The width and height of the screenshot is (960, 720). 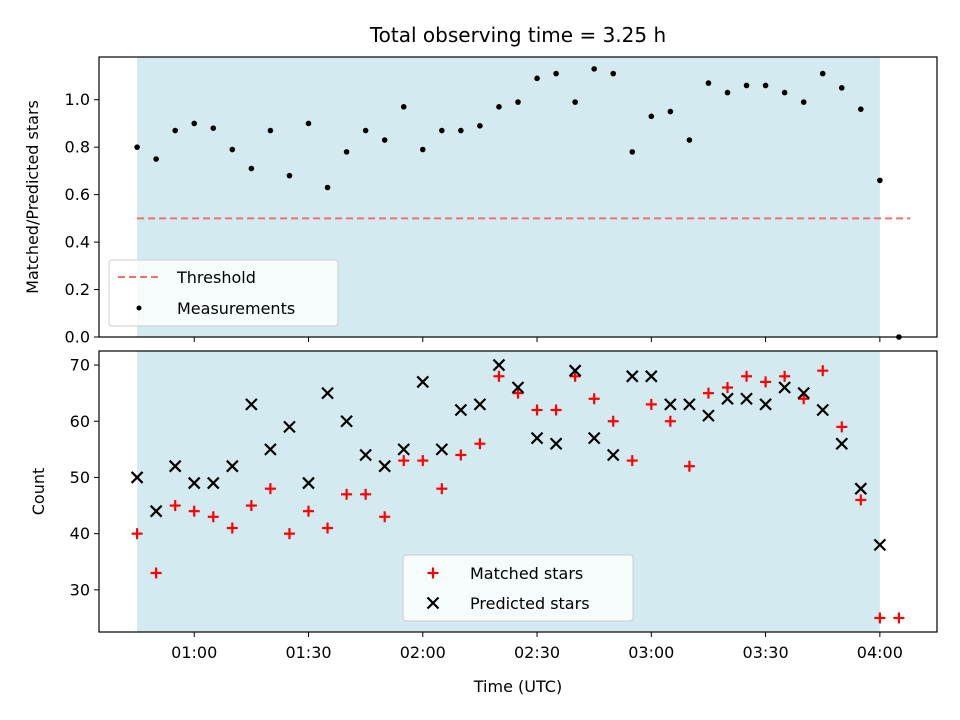 What do you see at coordinates (194, 652) in the screenshot?
I see `bottom-x-tick-label: 01:00` at bounding box center [194, 652].